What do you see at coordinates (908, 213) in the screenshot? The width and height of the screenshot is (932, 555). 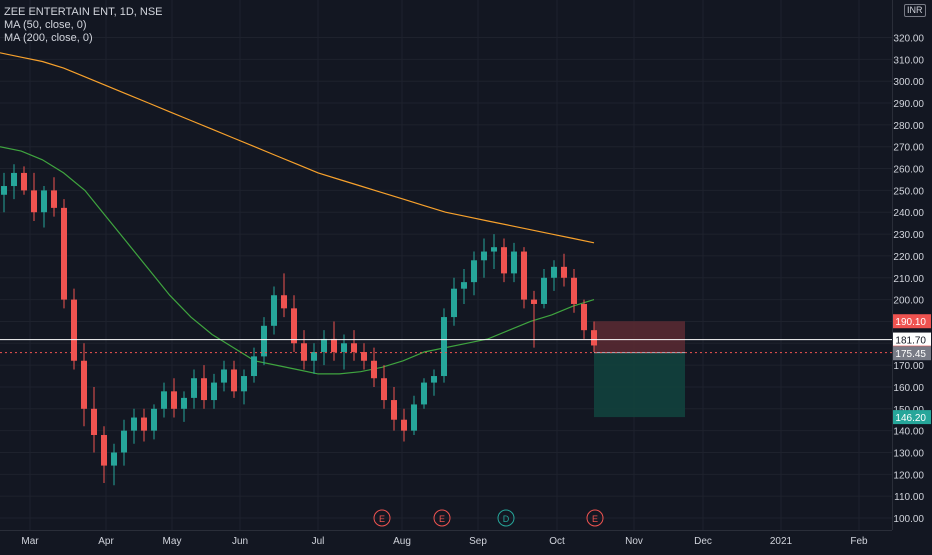 I see `price-tick-label: 240.00` at bounding box center [908, 213].